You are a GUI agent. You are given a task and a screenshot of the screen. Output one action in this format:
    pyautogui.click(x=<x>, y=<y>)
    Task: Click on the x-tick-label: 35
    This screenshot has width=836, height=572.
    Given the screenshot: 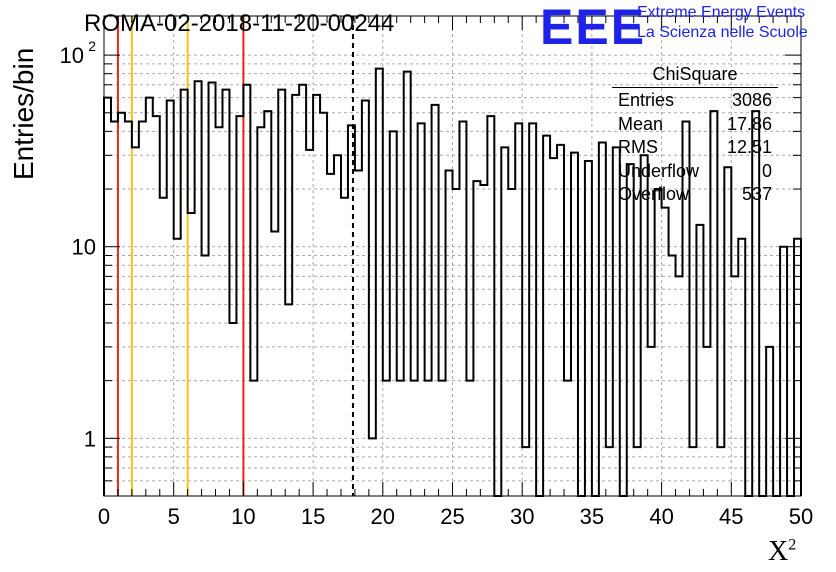 What is the action you would take?
    pyautogui.click(x=592, y=516)
    